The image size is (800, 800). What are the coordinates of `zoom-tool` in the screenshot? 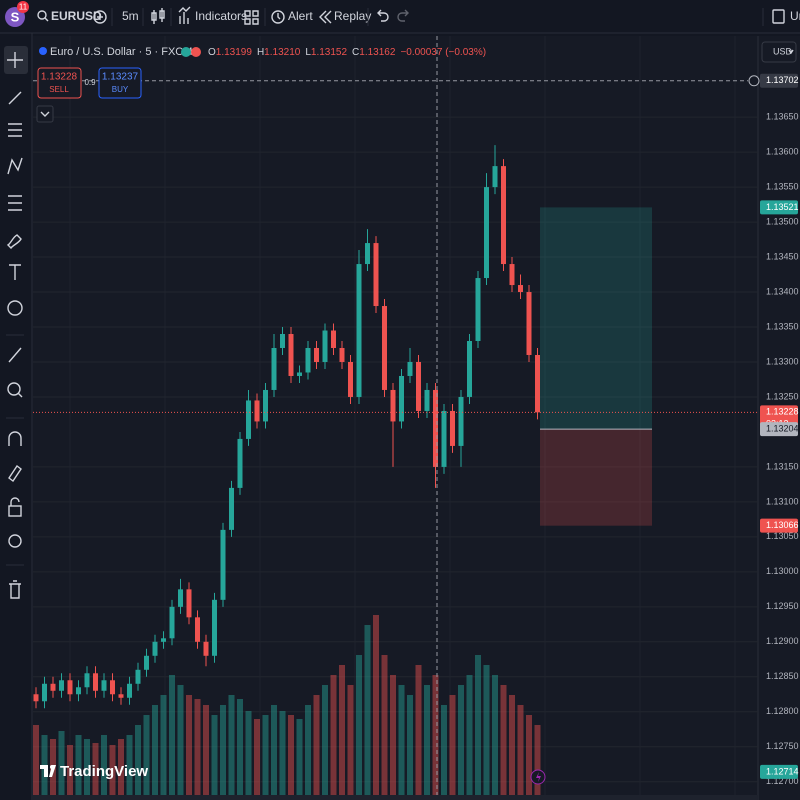 It's located at (14, 389).